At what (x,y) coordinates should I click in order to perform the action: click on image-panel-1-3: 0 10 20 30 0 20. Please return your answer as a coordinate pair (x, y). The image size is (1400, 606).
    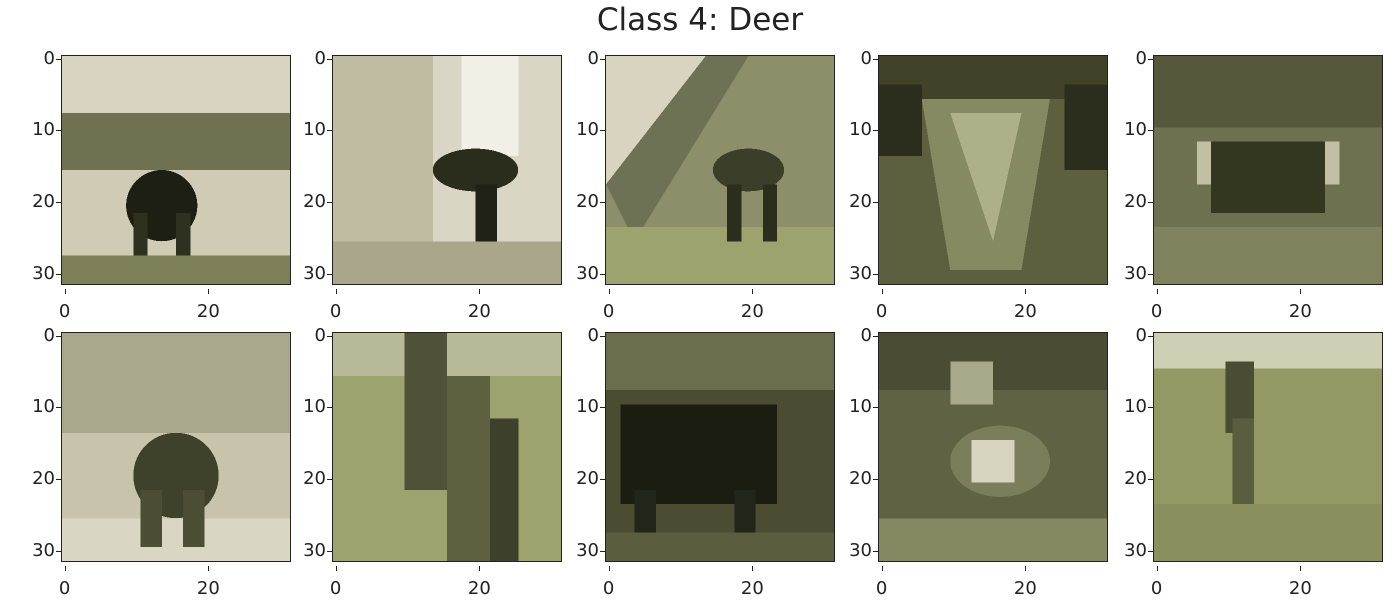
    Looking at the image, I should click on (705, 185).